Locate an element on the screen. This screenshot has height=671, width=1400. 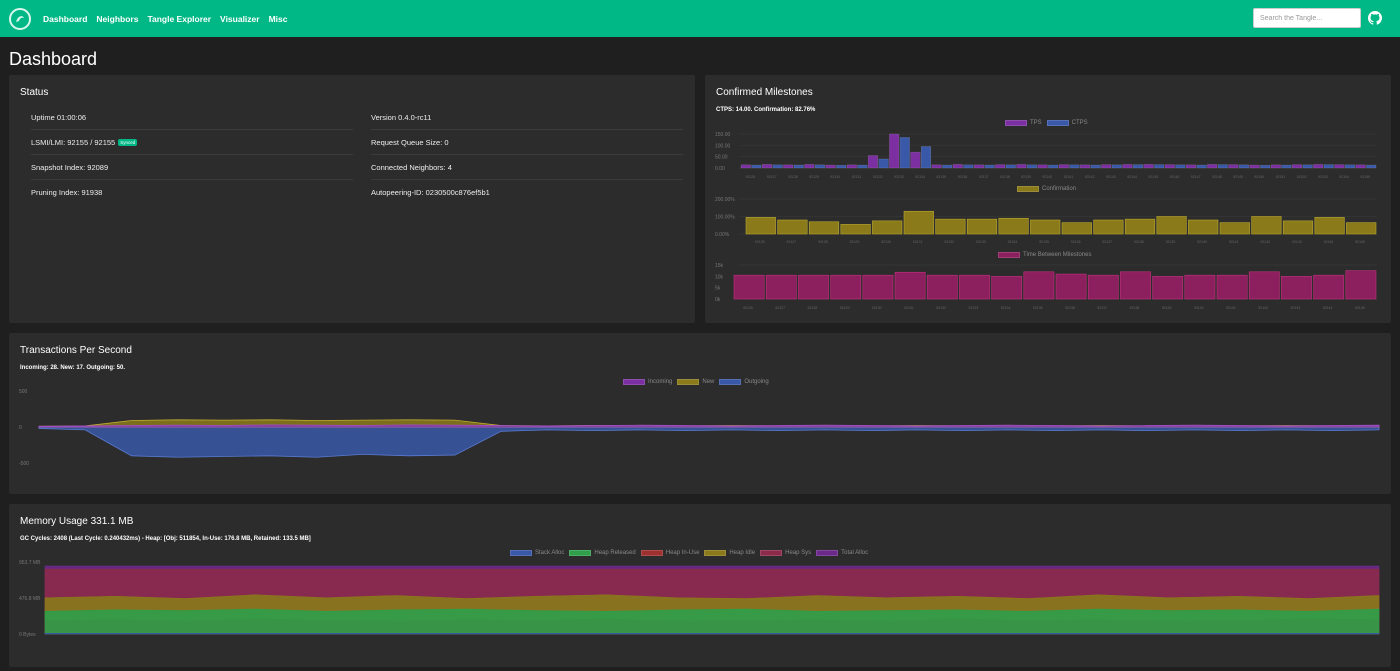
legend-sys-label: Heap Sys is located at coordinates (798, 553).